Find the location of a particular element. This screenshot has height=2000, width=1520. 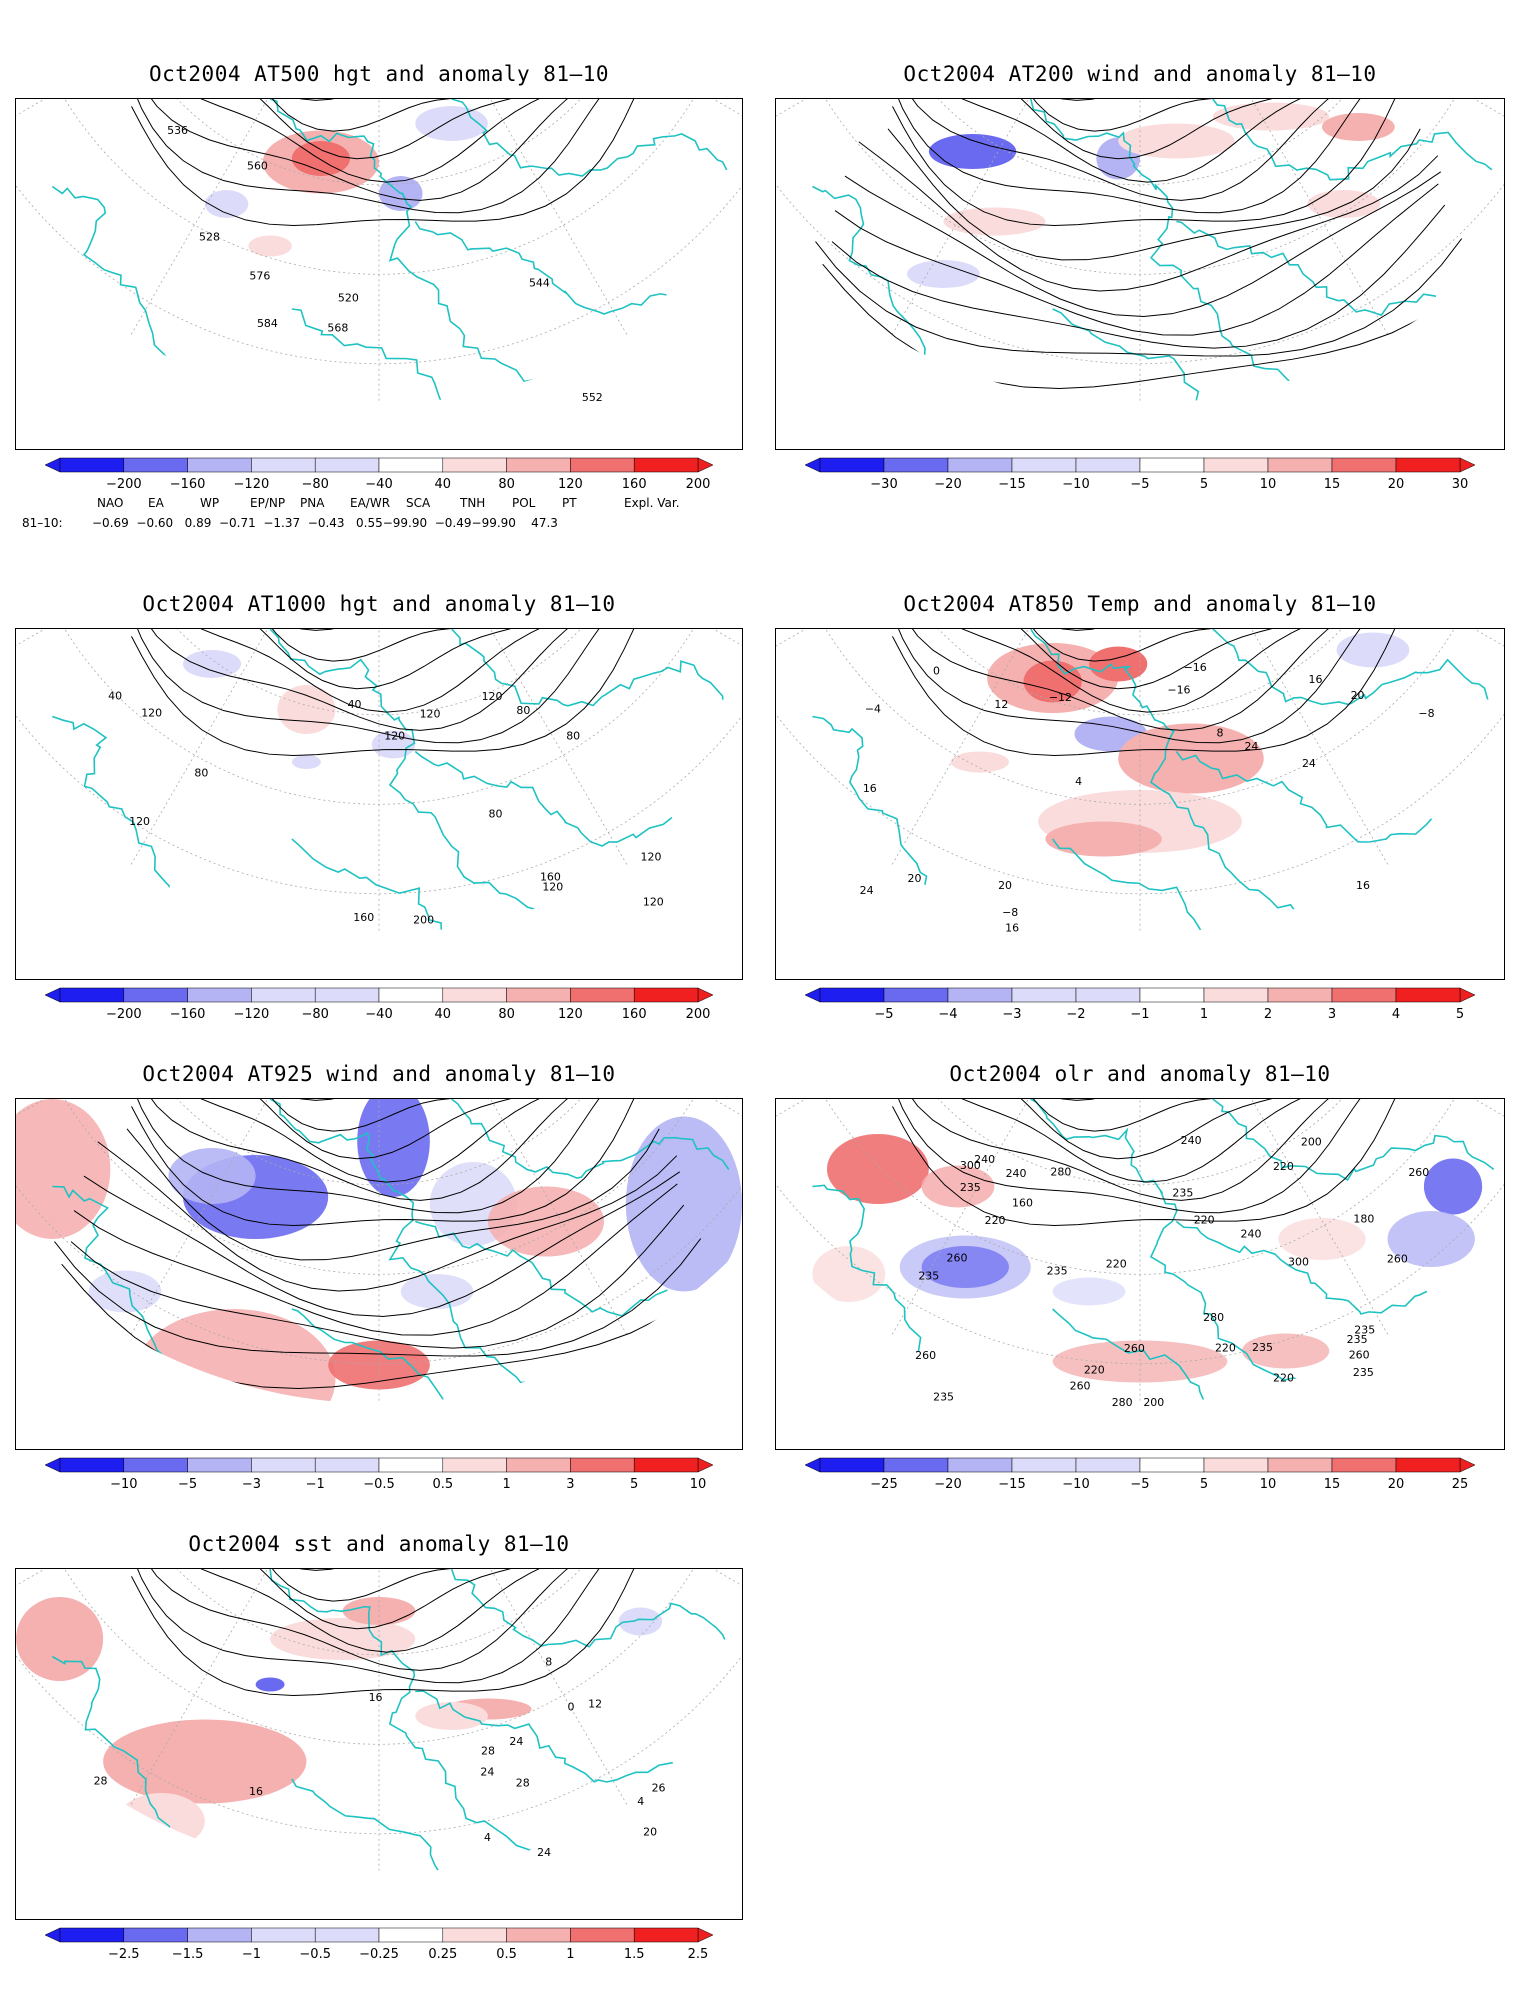

index-header: POL is located at coordinates (524, 503).